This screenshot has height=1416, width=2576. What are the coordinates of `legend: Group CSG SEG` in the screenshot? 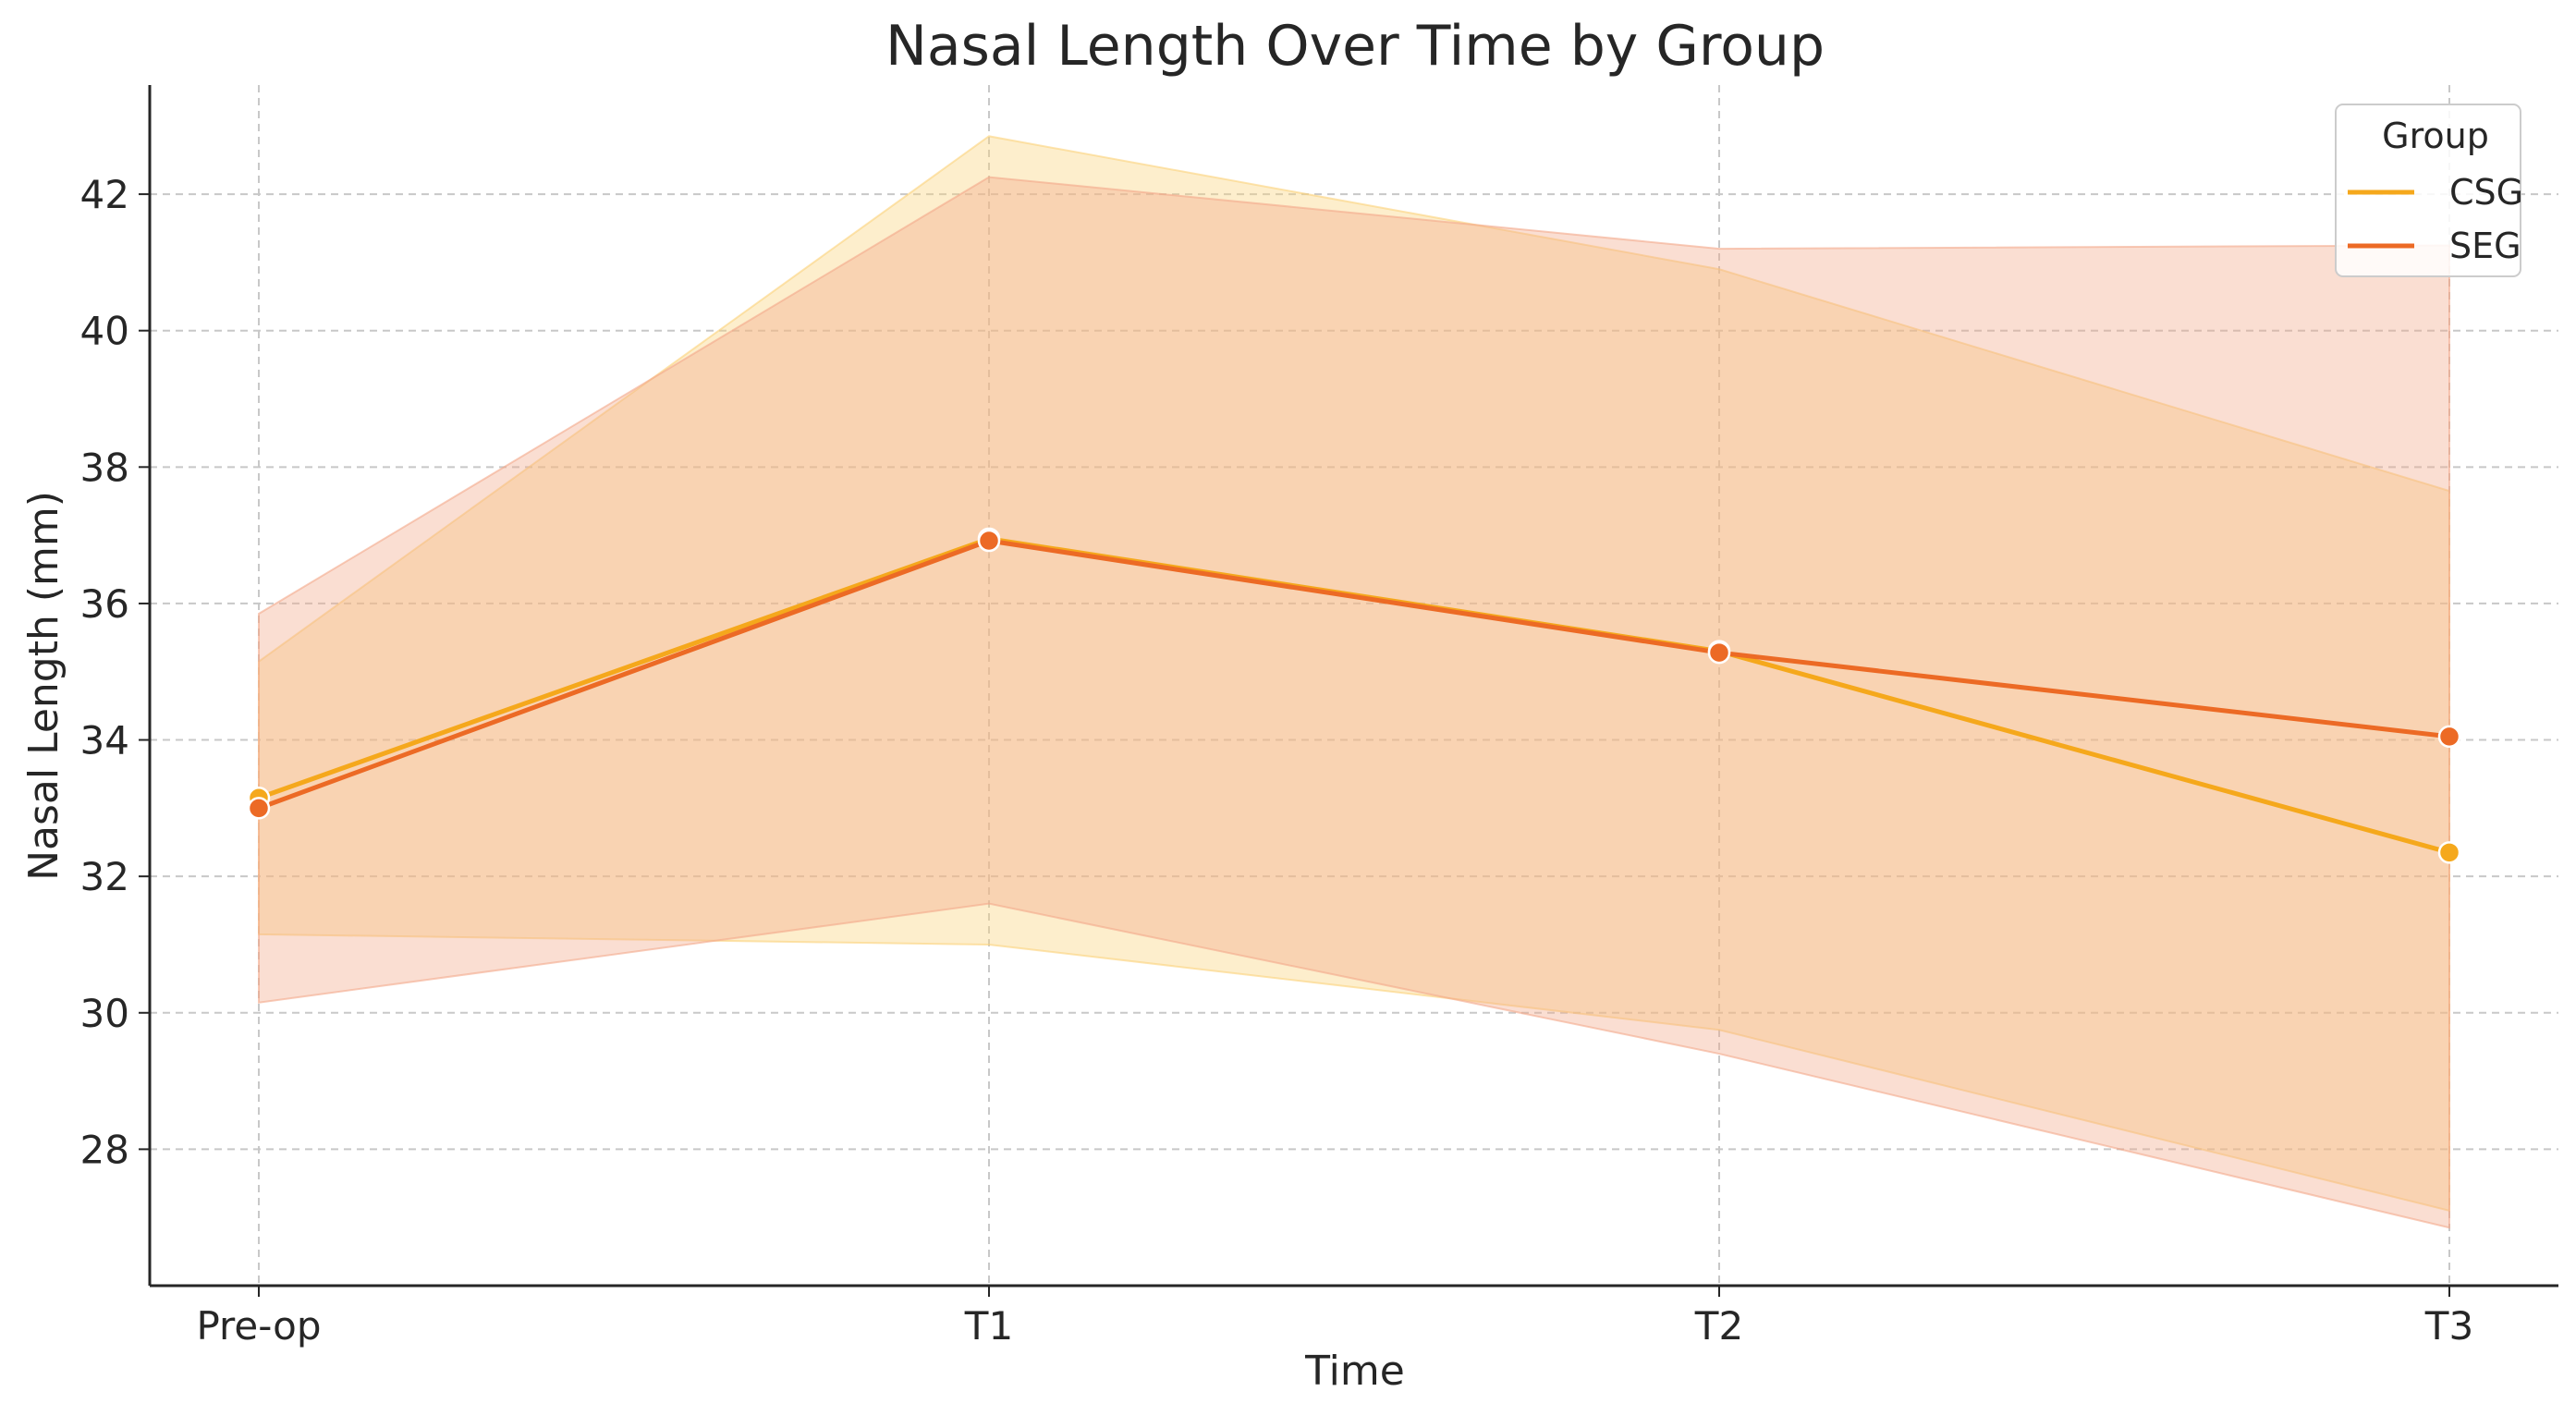 It's located at (2429, 190).